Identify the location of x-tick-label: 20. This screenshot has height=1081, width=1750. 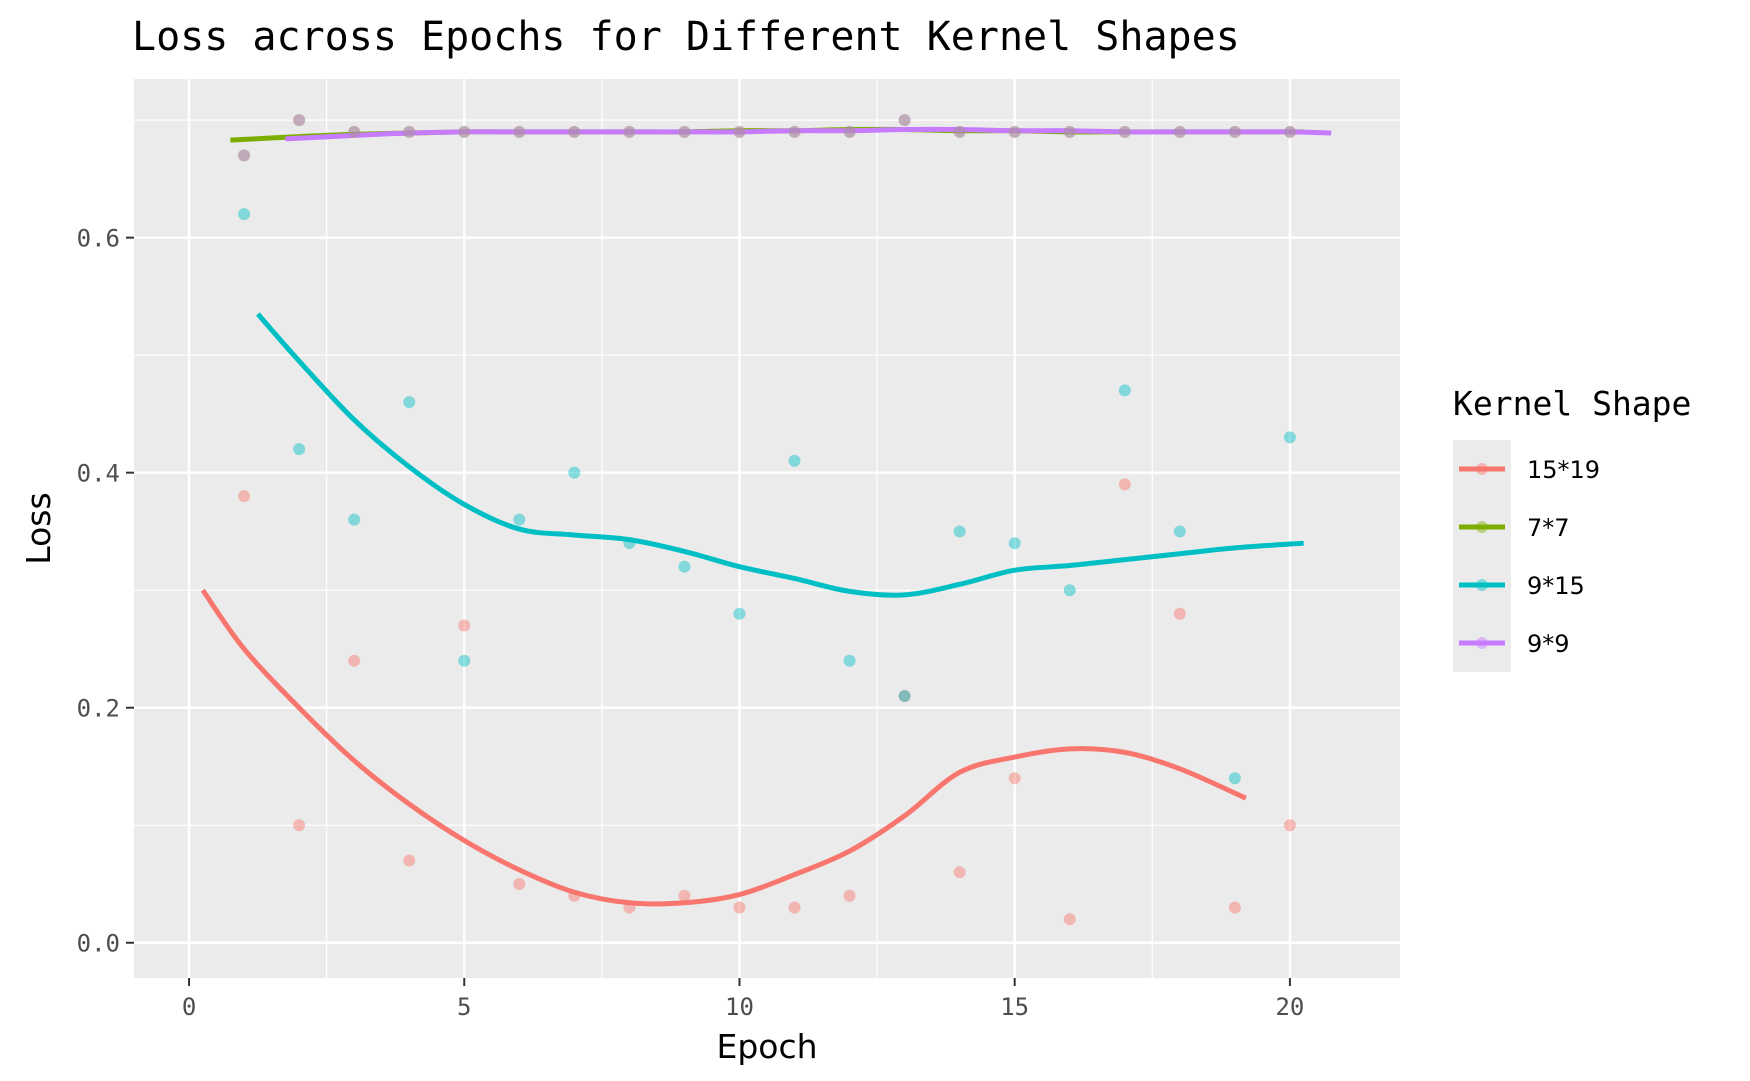
(1289, 1007).